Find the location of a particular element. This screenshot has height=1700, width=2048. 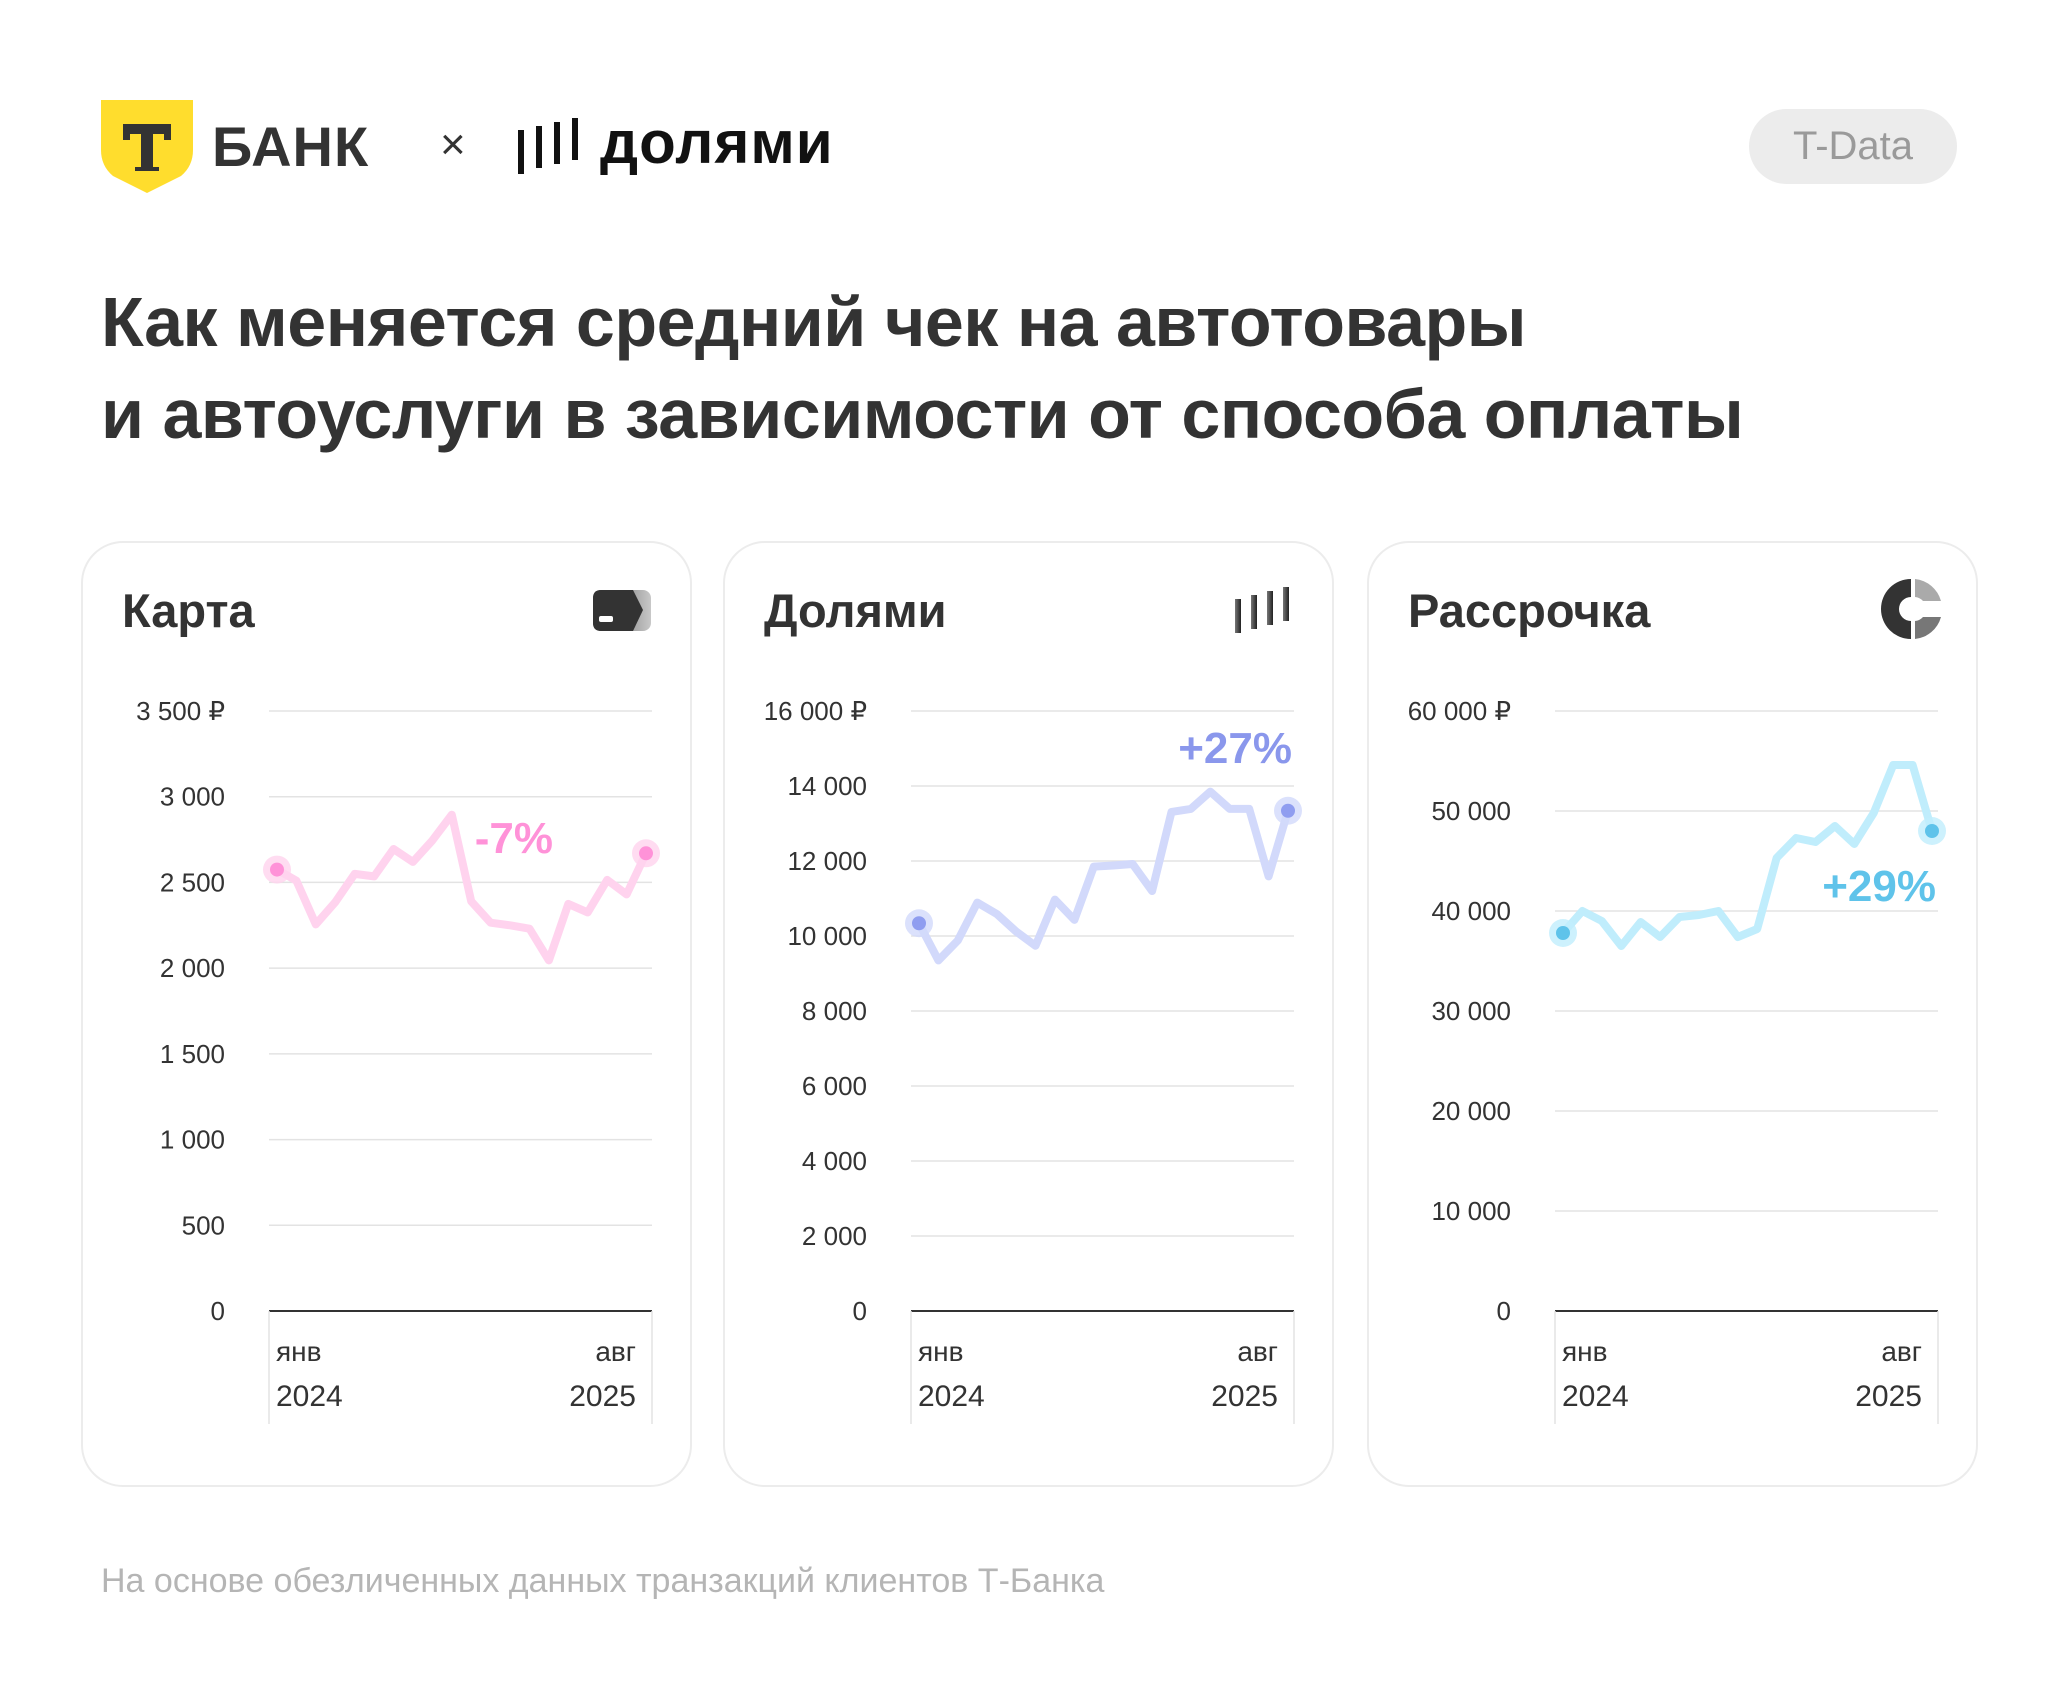

y-tick-label: 3 000 is located at coordinates (192, 797).